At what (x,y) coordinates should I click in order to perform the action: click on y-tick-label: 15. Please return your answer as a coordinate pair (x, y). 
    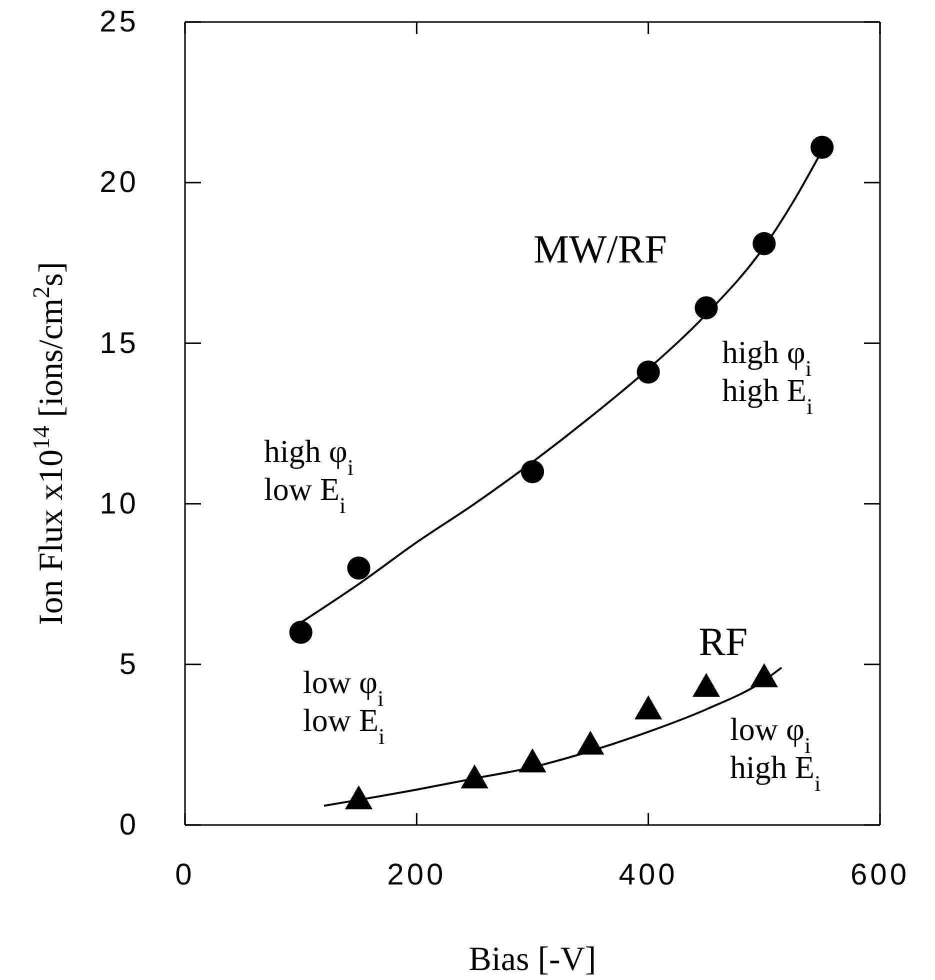
    Looking at the image, I should click on (119, 343).